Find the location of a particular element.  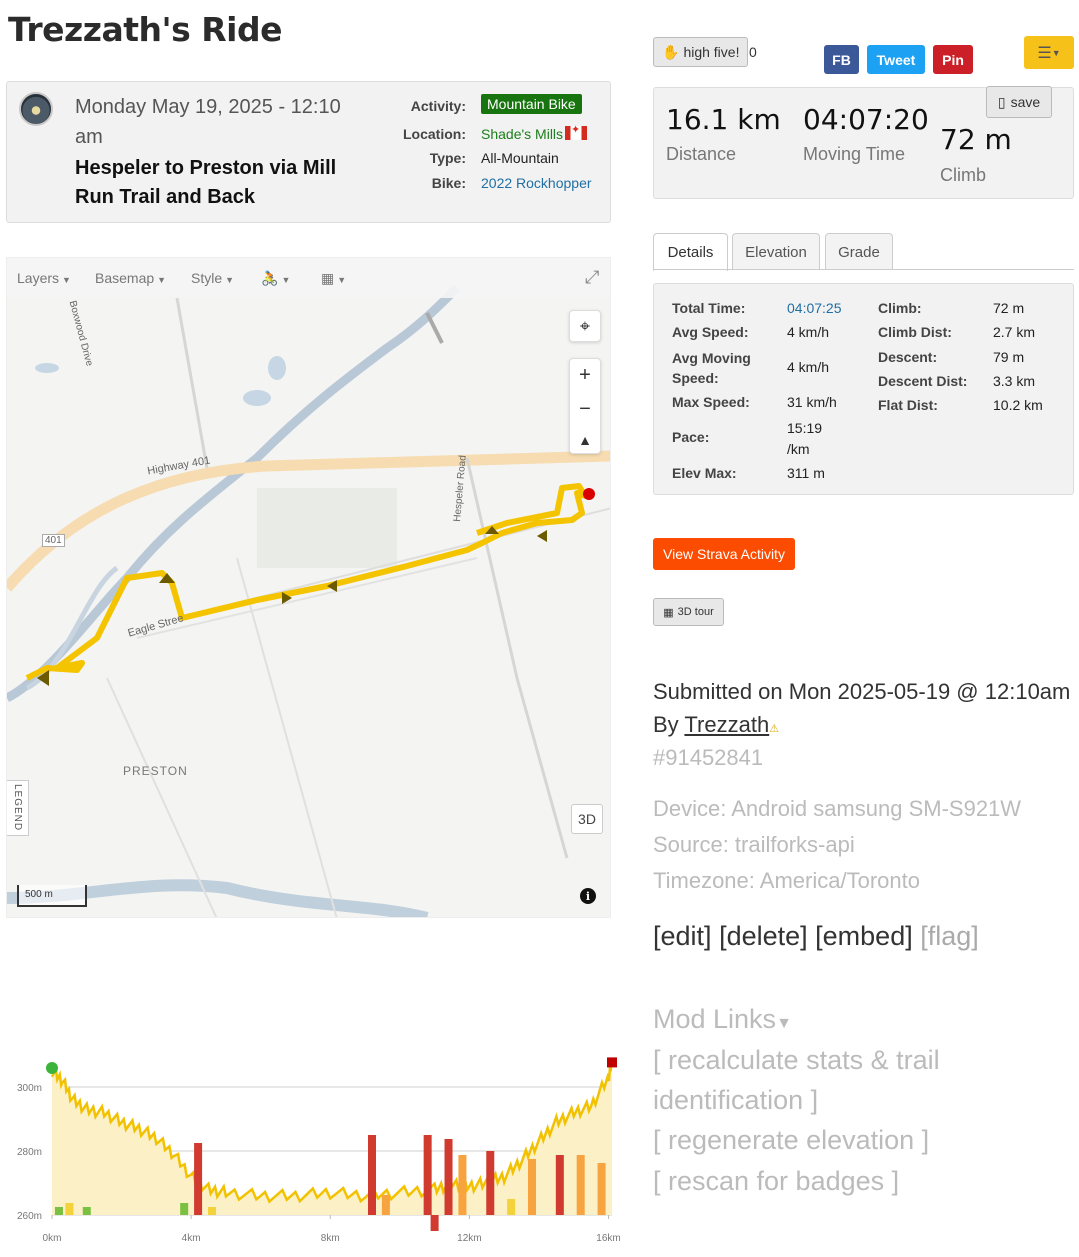

y-tick-label: 260m is located at coordinates (29, 1216).